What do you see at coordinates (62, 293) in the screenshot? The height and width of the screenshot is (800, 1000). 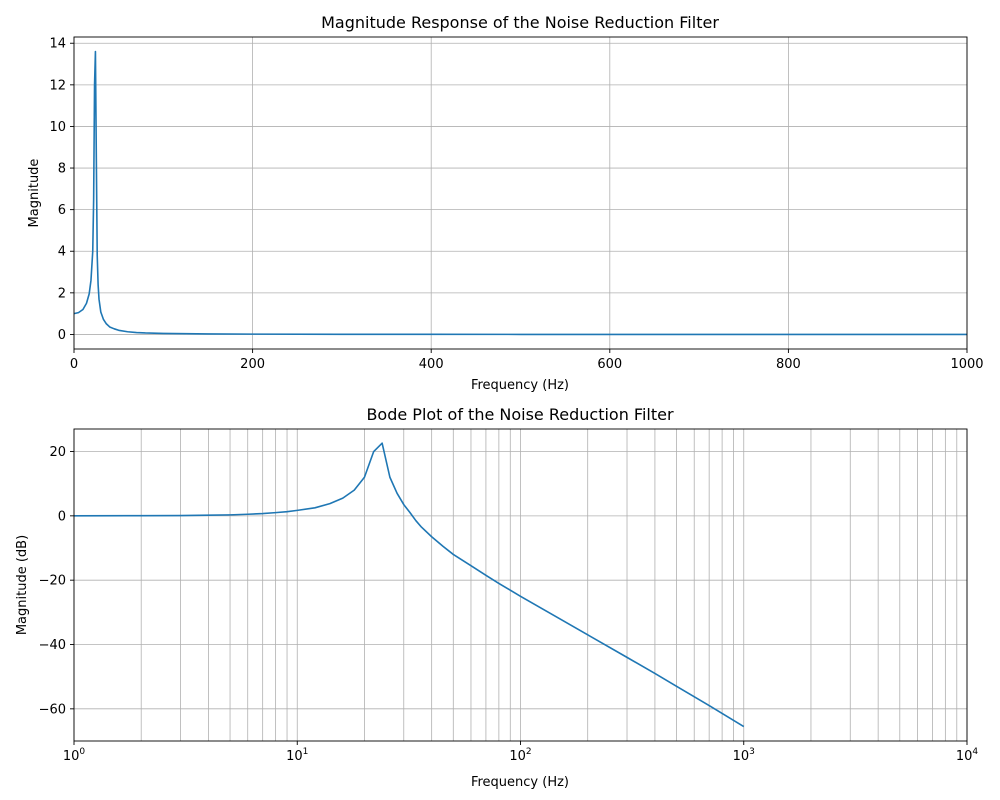 I see `y-tick-label: 2` at bounding box center [62, 293].